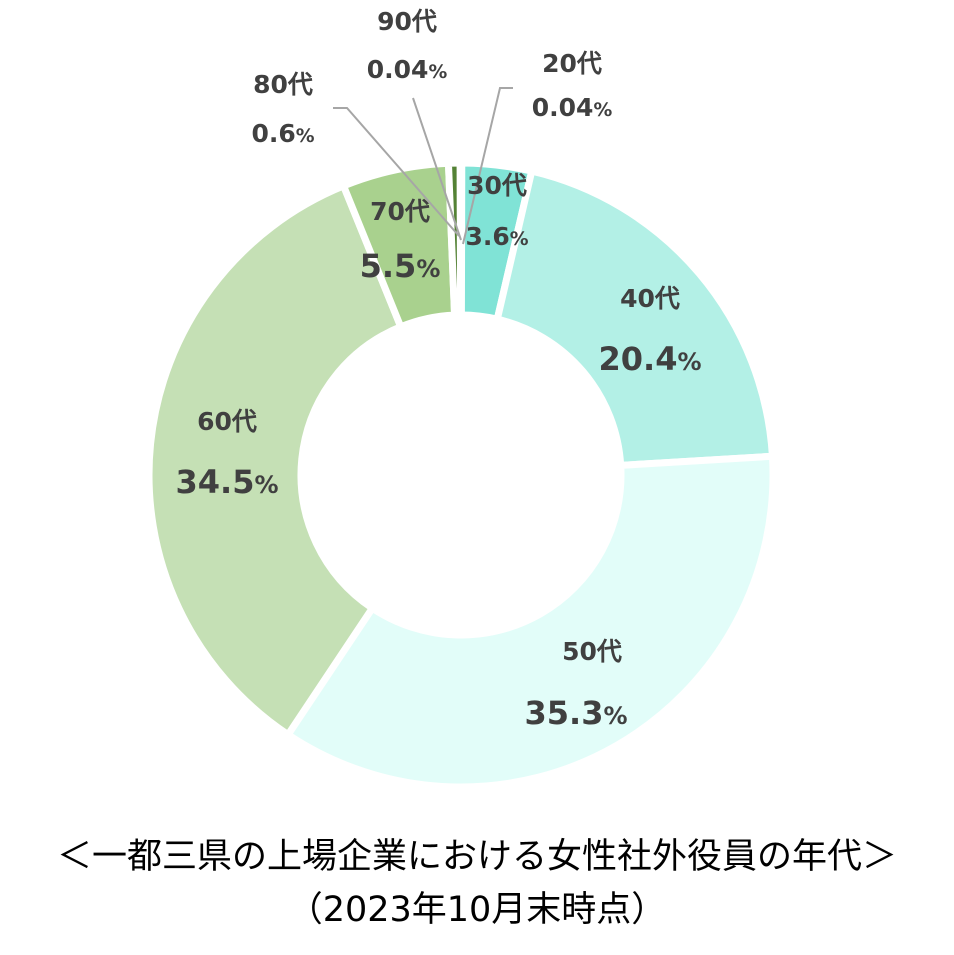 The image size is (954, 955). Describe the element at coordinates (650, 298) in the screenshot. I see `category-label-40代: 40代` at that location.